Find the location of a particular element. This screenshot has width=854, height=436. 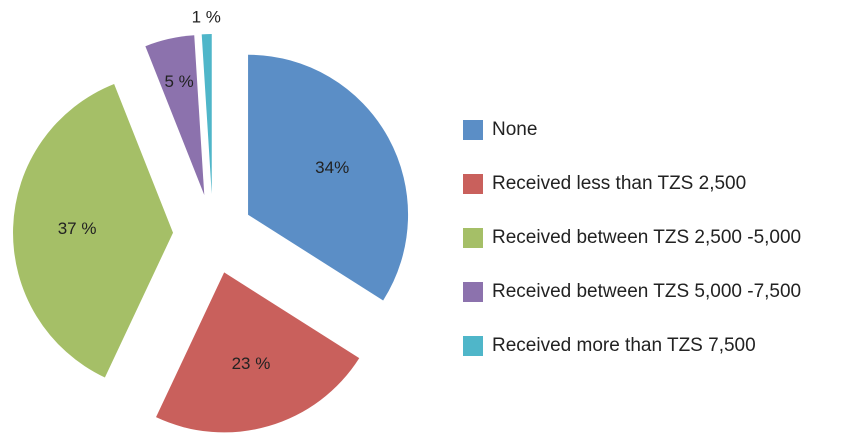

legend-label: None is located at coordinates (514, 129).